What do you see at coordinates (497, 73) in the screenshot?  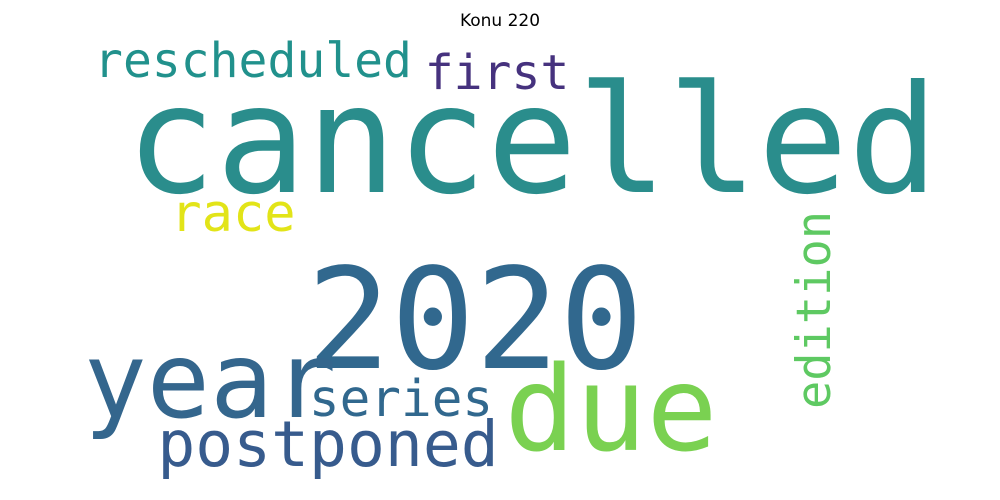 I see `word-first: first` at bounding box center [497, 73].